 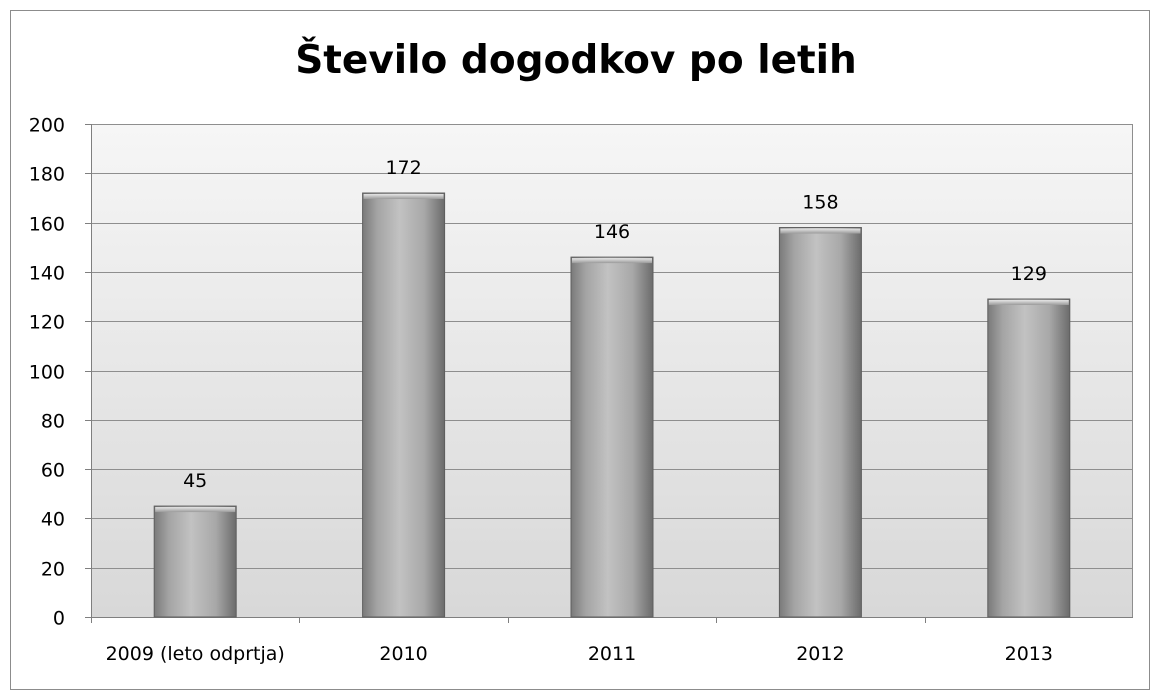 I want to click on data-label: 146, so click(x=612, y=232).